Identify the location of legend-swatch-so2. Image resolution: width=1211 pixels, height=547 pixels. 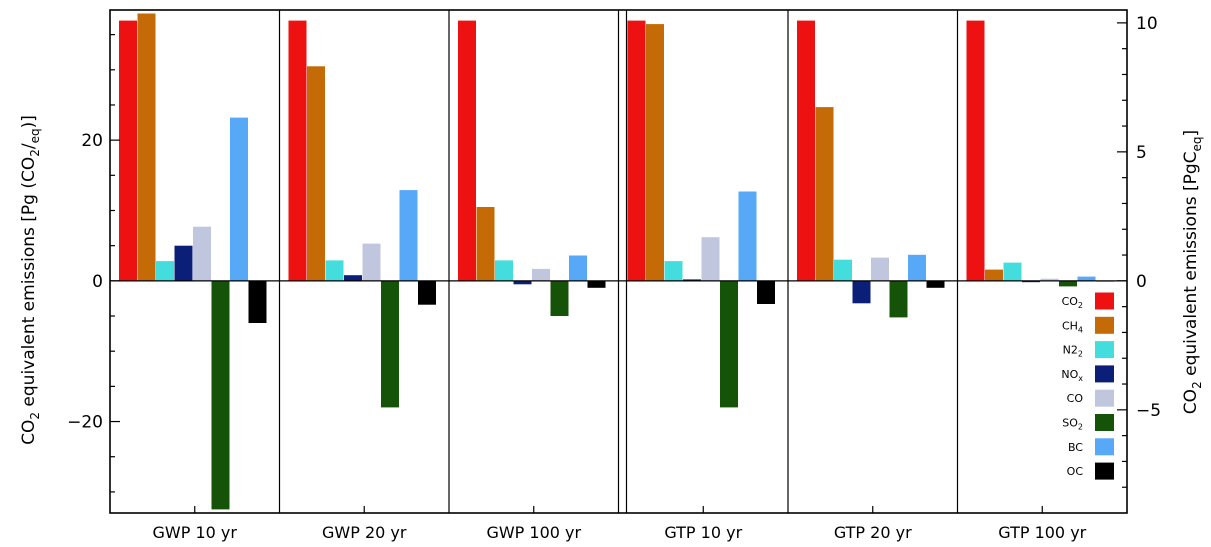
(1104, 422).